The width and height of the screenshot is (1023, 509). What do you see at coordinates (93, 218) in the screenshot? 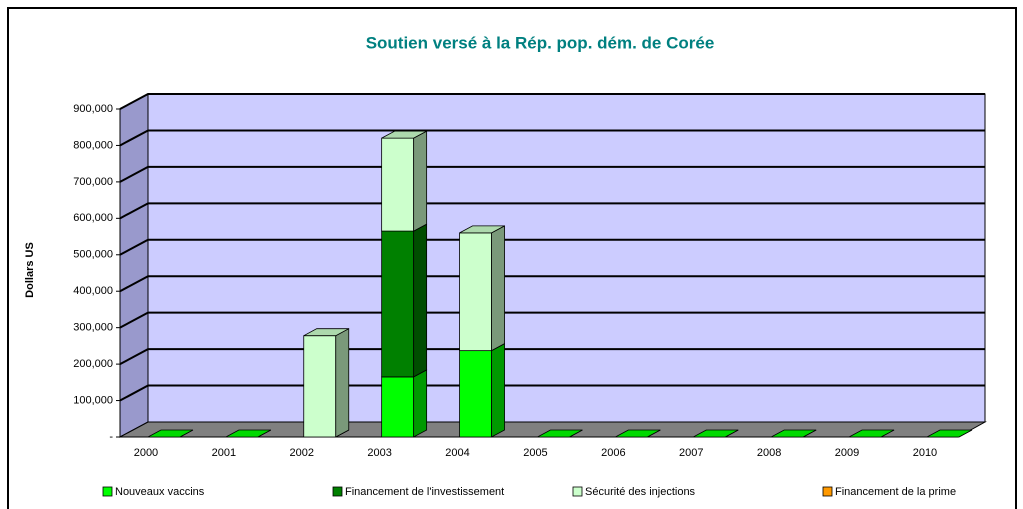
I see `y-tick-label: 600,000` at bounding box center [93, 218].